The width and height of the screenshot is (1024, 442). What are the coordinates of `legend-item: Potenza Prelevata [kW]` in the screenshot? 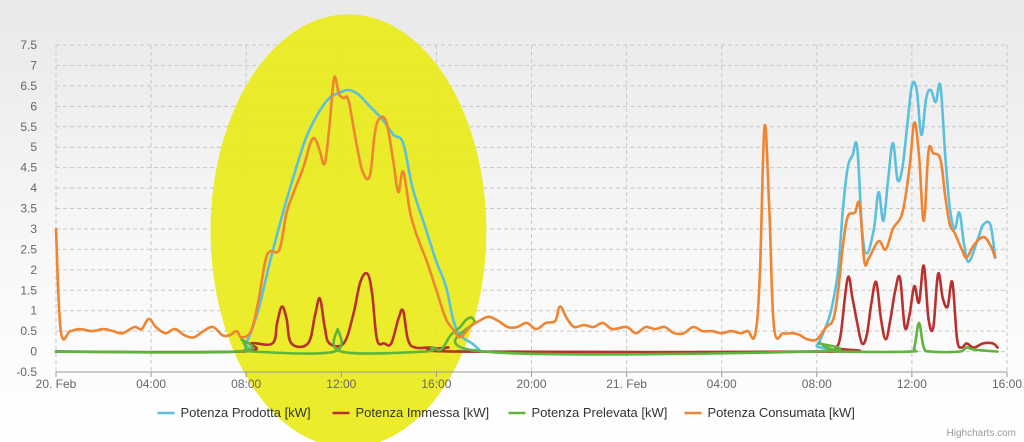 It's located at (588, 412).